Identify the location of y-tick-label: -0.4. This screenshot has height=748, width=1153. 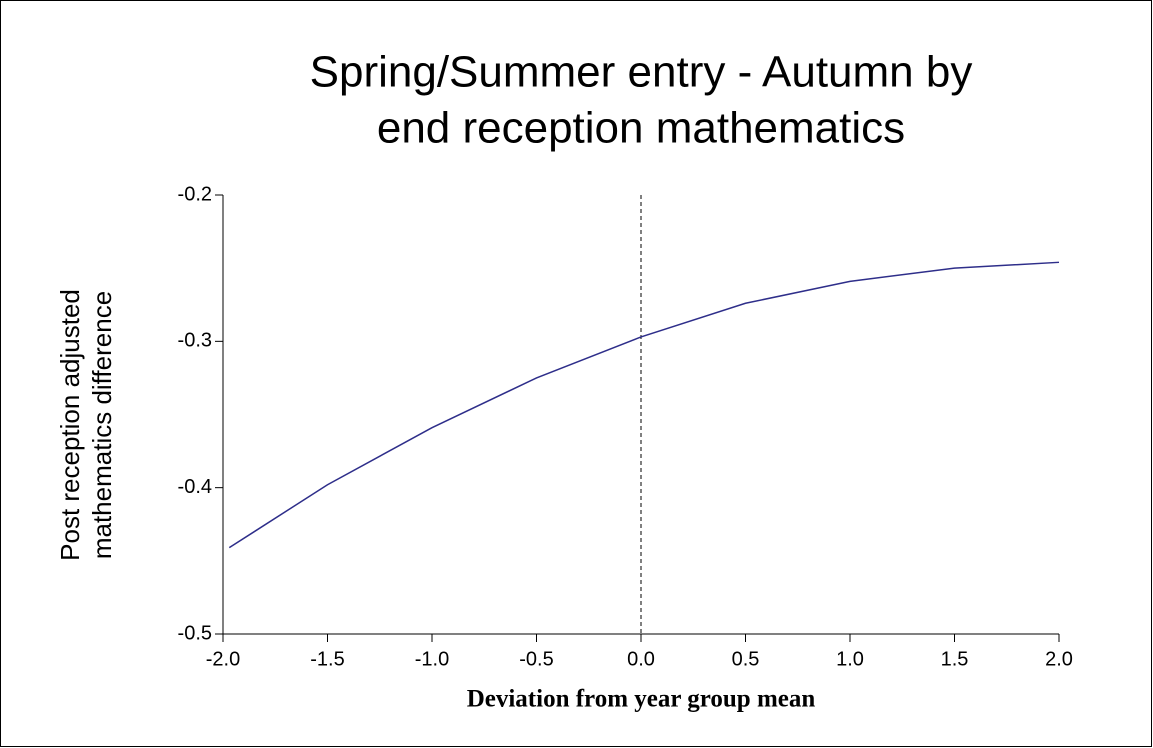
(195, 487).